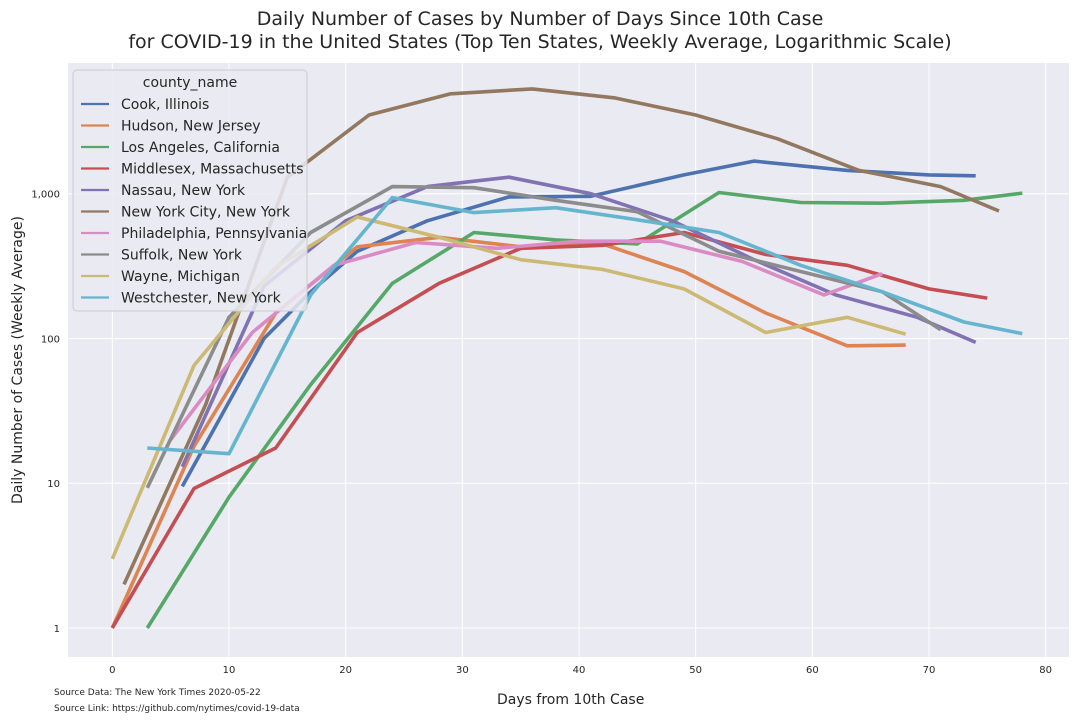 This screenshot has width=1080, height=720. Describe the element at coordinates (214, 234) in the screenshot. I see `legend-label: Philadelphia, Pennsylvania` at that location.